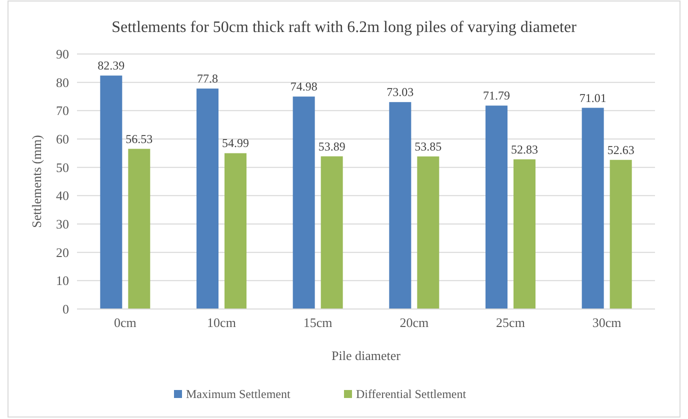 The image size is (688, 419). What do you see at coordinates (62, 139) in the screenshot?
I see `y-tick-label: 60` at bounding box center [62, 139].